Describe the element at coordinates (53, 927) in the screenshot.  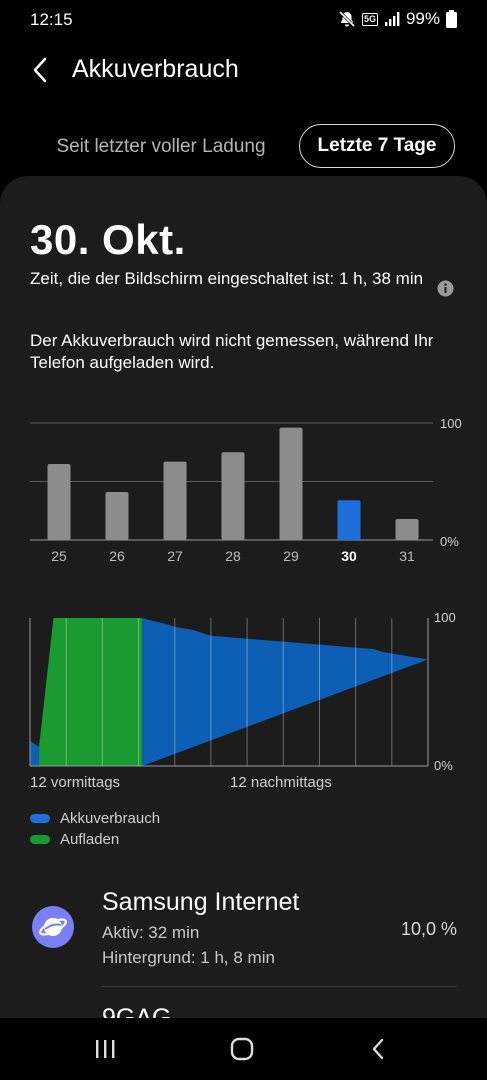
I see `samsung-internet-icon` at that location.